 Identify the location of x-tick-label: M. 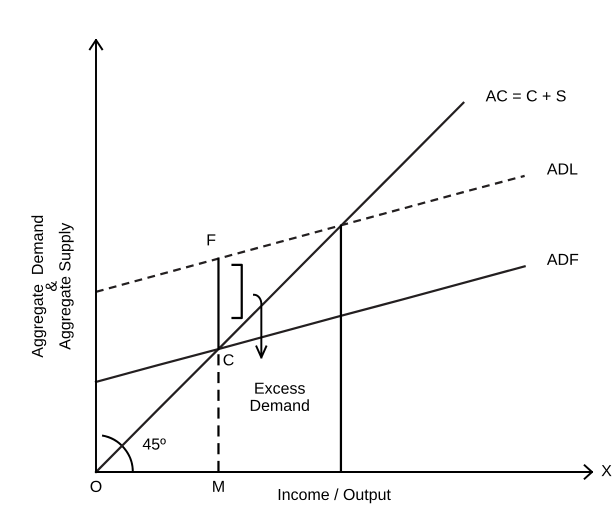
(218, 486).